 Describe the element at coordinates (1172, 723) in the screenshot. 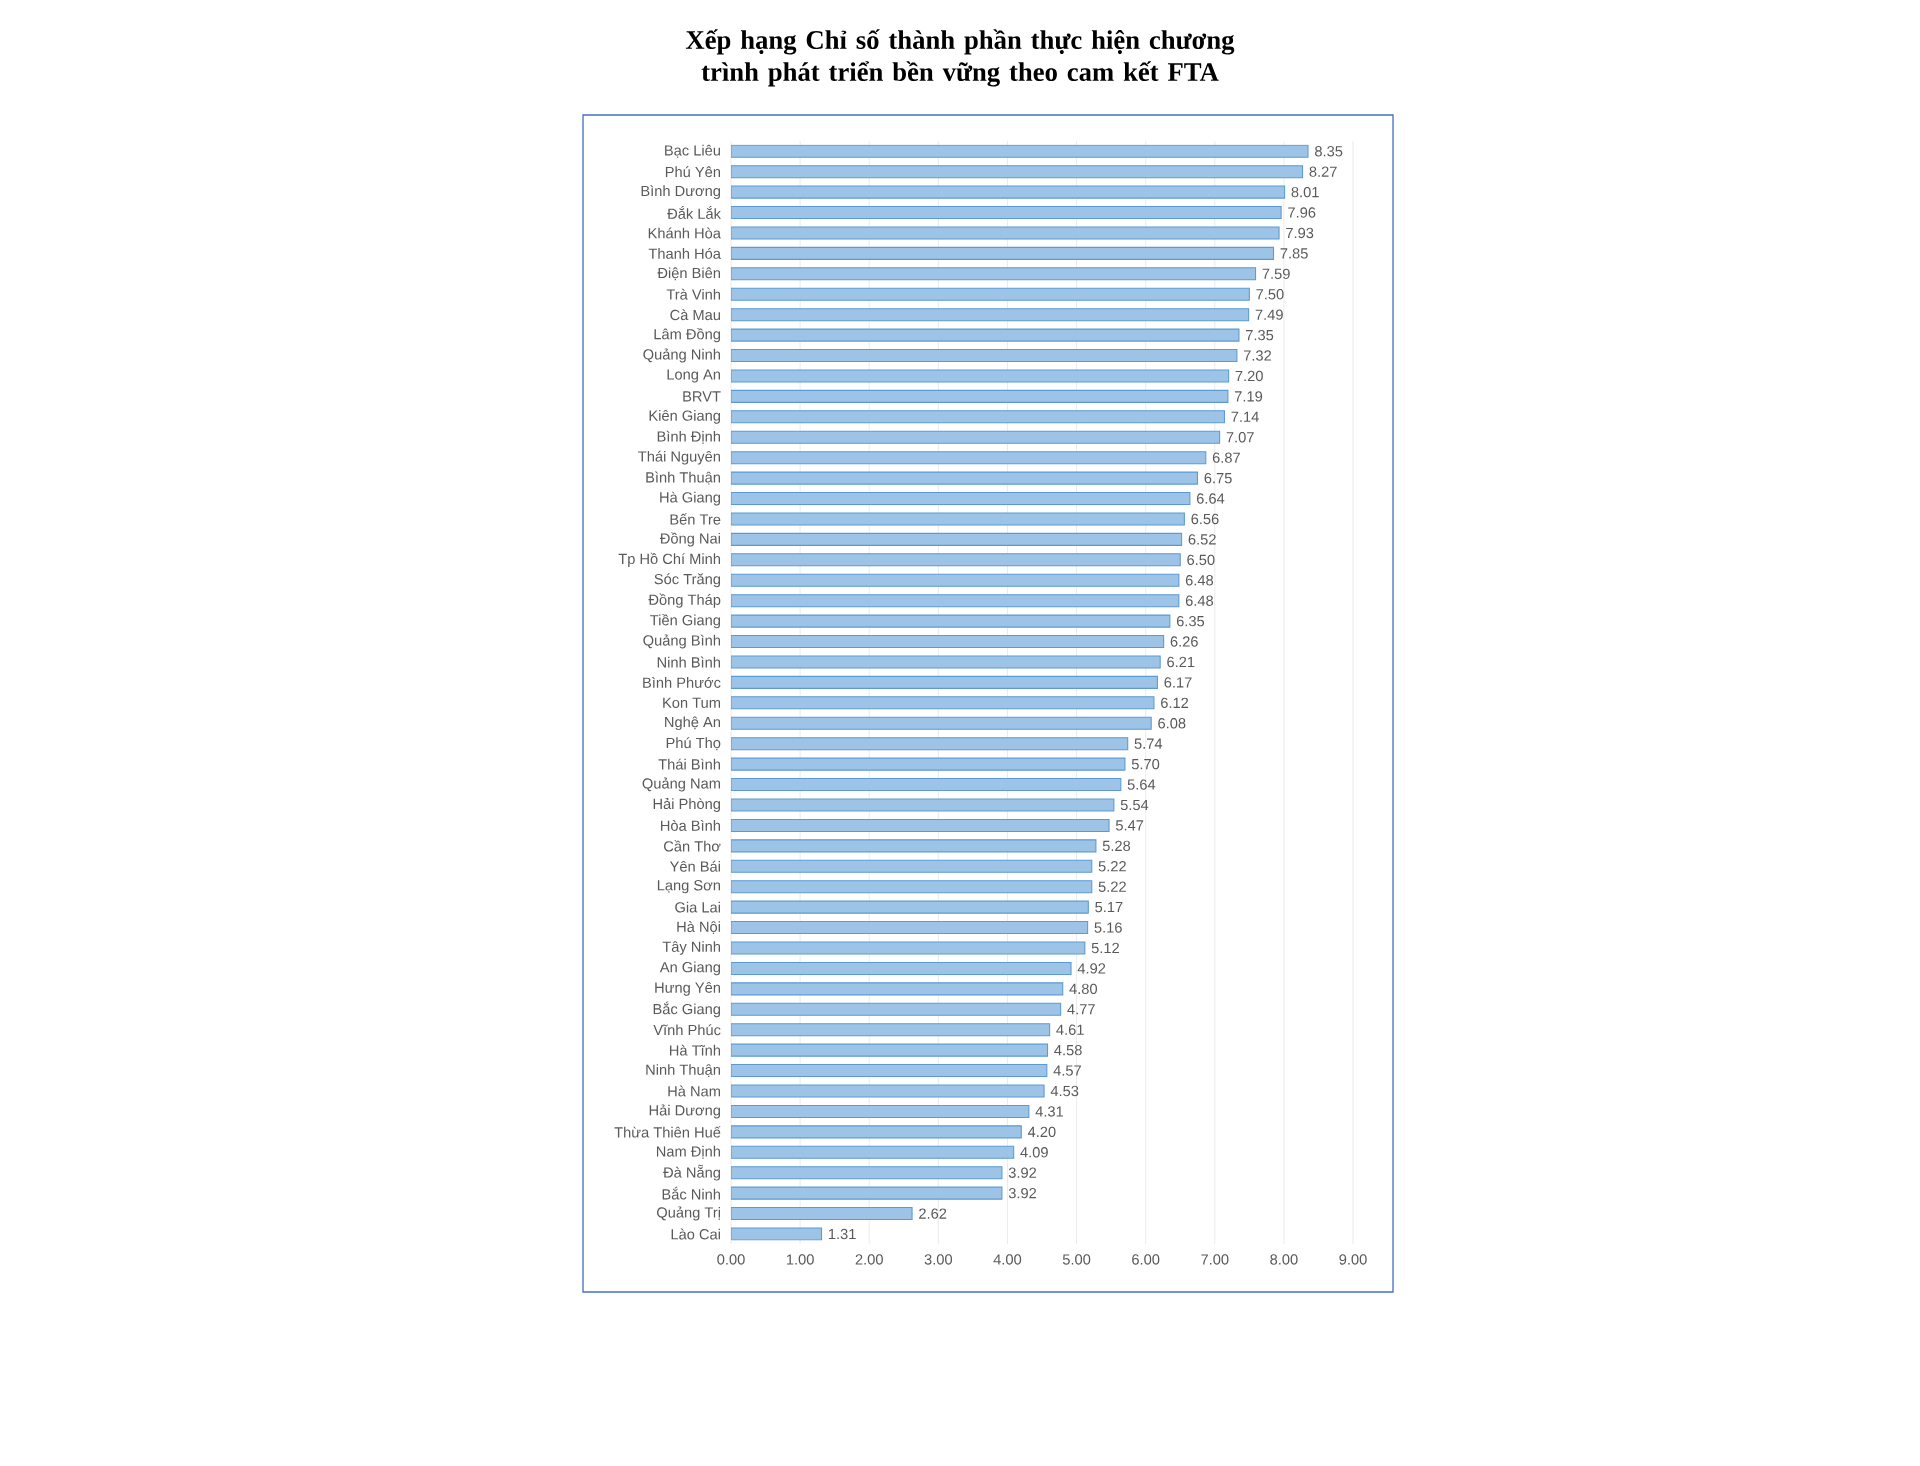

I see `data-label: 6.08` at that location.